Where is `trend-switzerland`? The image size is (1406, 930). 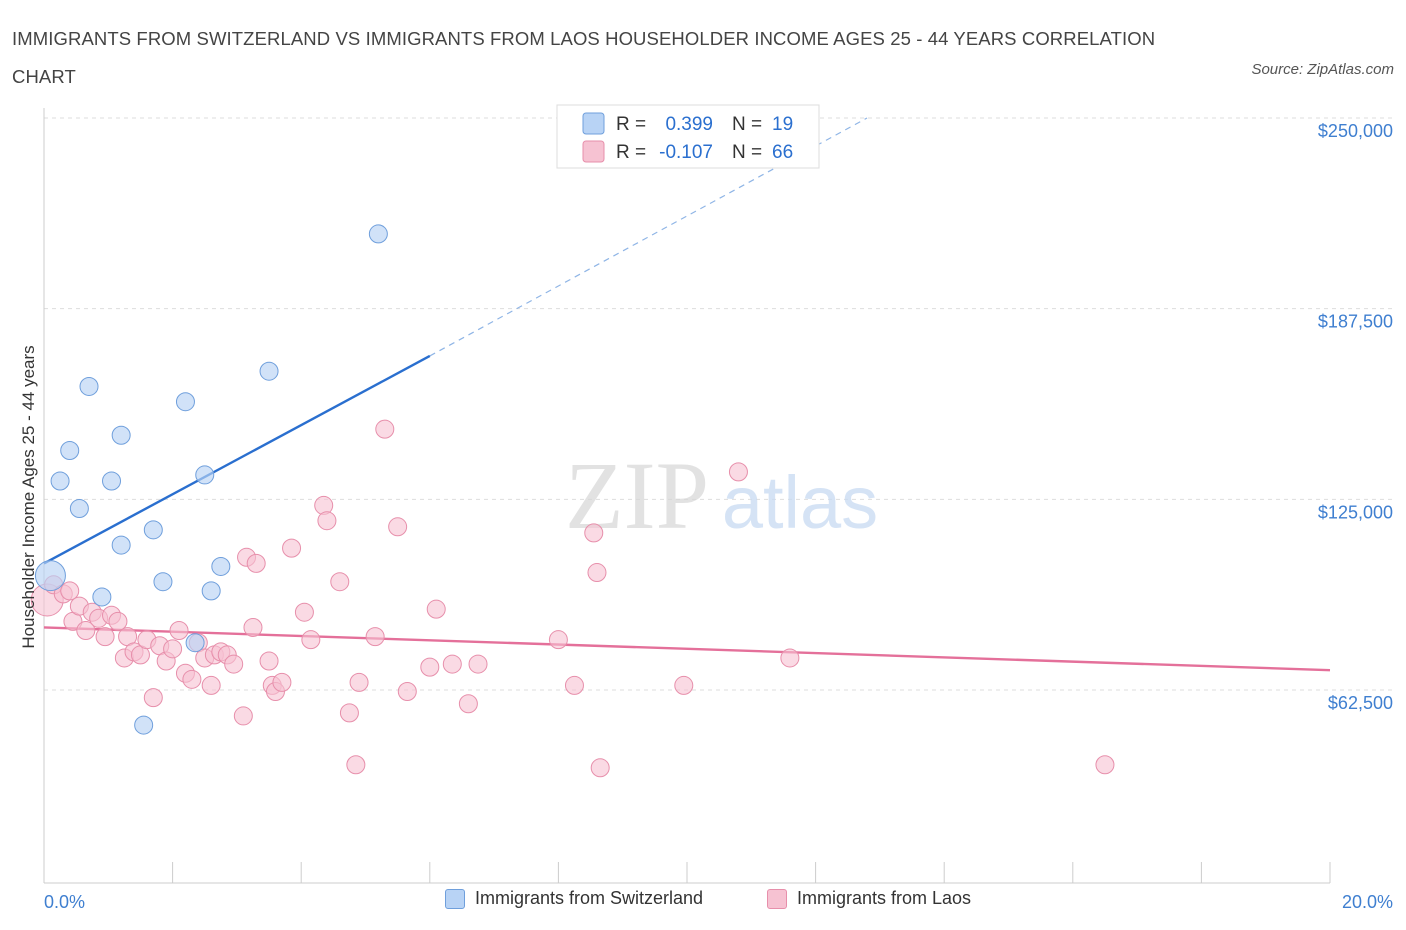
trend-switzerland is located at coordinates (237, 459).